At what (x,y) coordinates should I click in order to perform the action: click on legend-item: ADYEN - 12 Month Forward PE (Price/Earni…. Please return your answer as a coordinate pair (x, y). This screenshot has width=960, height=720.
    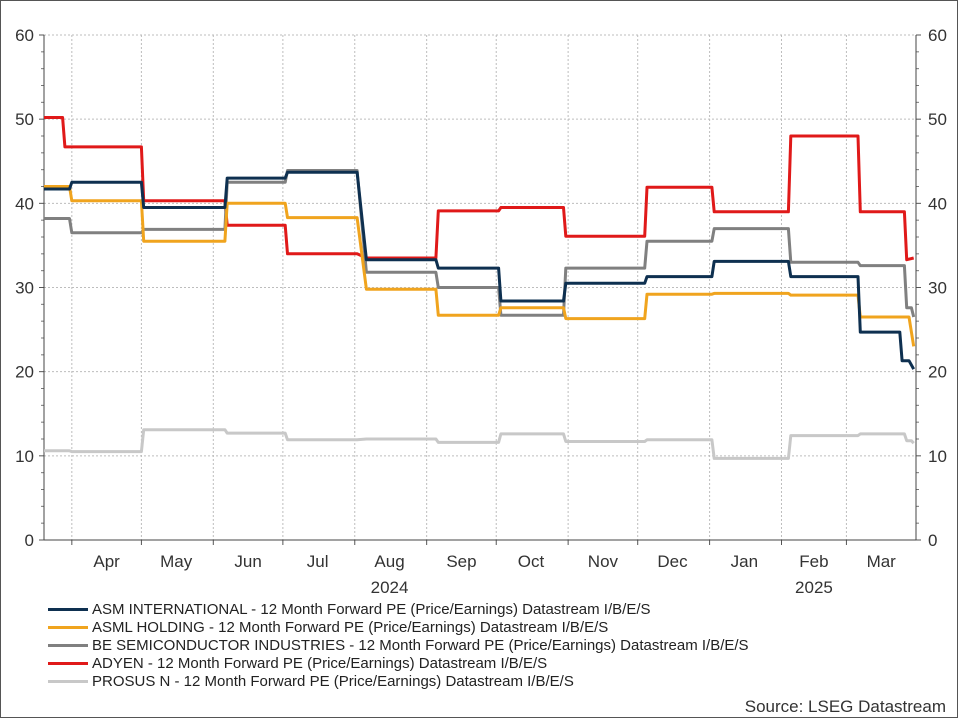
    Looking at the image, I should click on (398, 663).